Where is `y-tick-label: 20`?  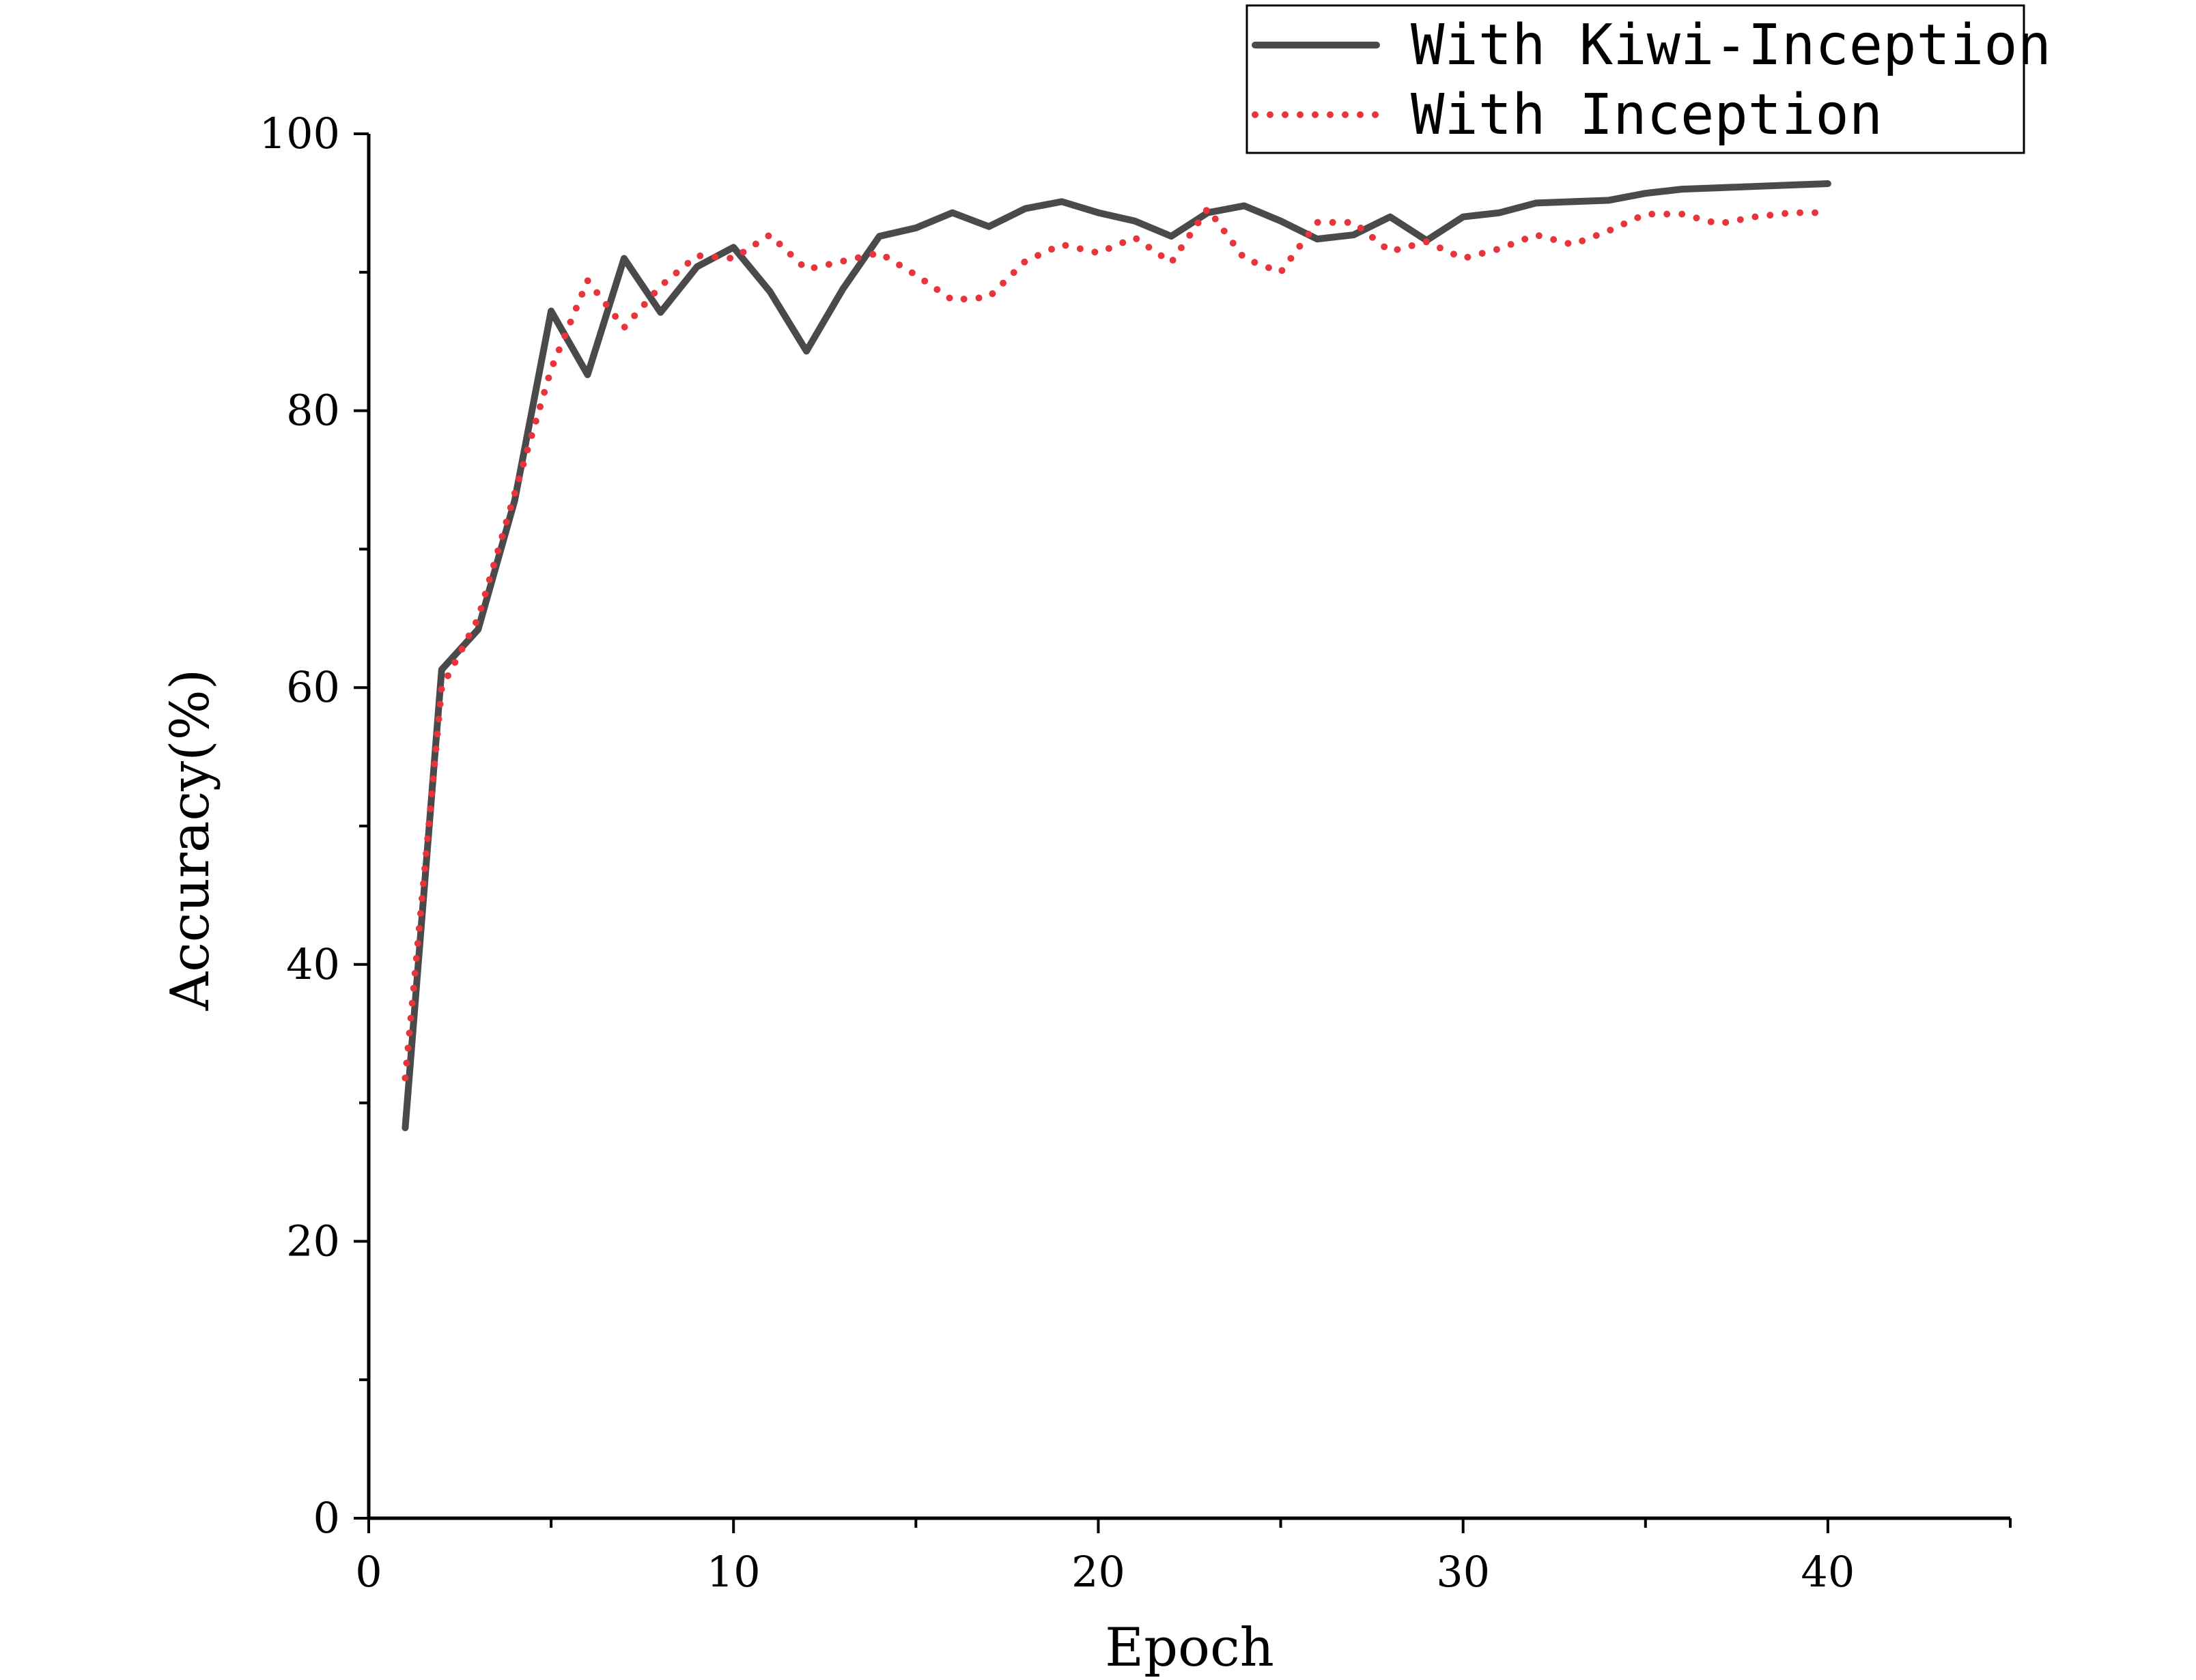
y-tick-label: 20 is located at coordinates (313, 1241).